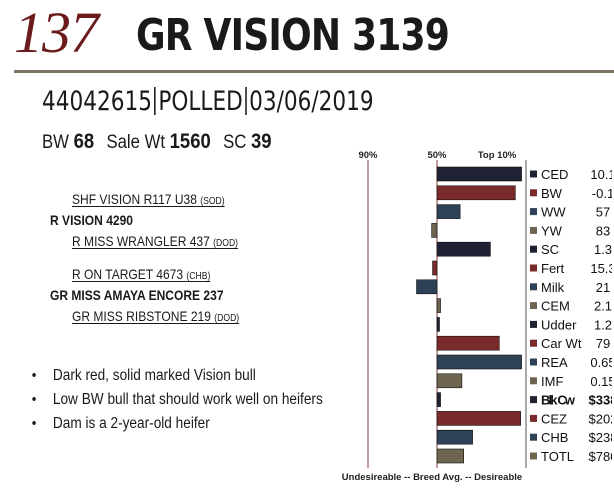  I want to click on header-divider, so click(314, 71).